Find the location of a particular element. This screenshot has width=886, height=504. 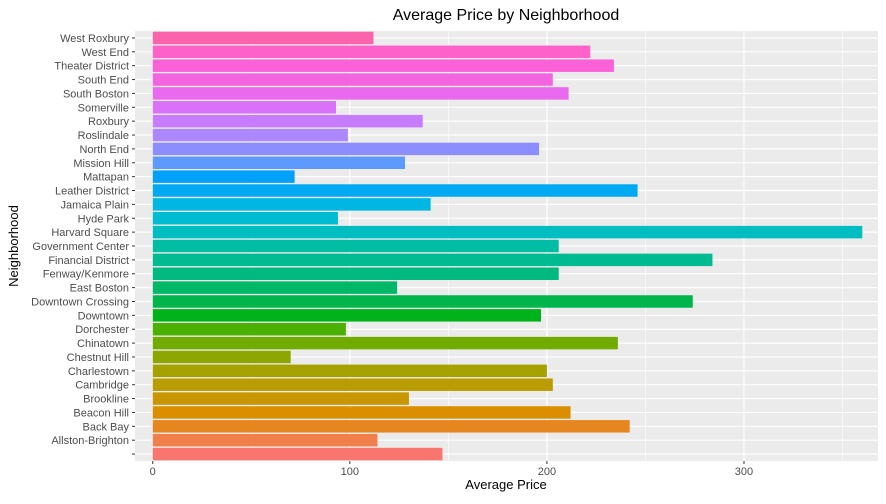

y-tick-label: Leather District is located at coordinates (92, 192).